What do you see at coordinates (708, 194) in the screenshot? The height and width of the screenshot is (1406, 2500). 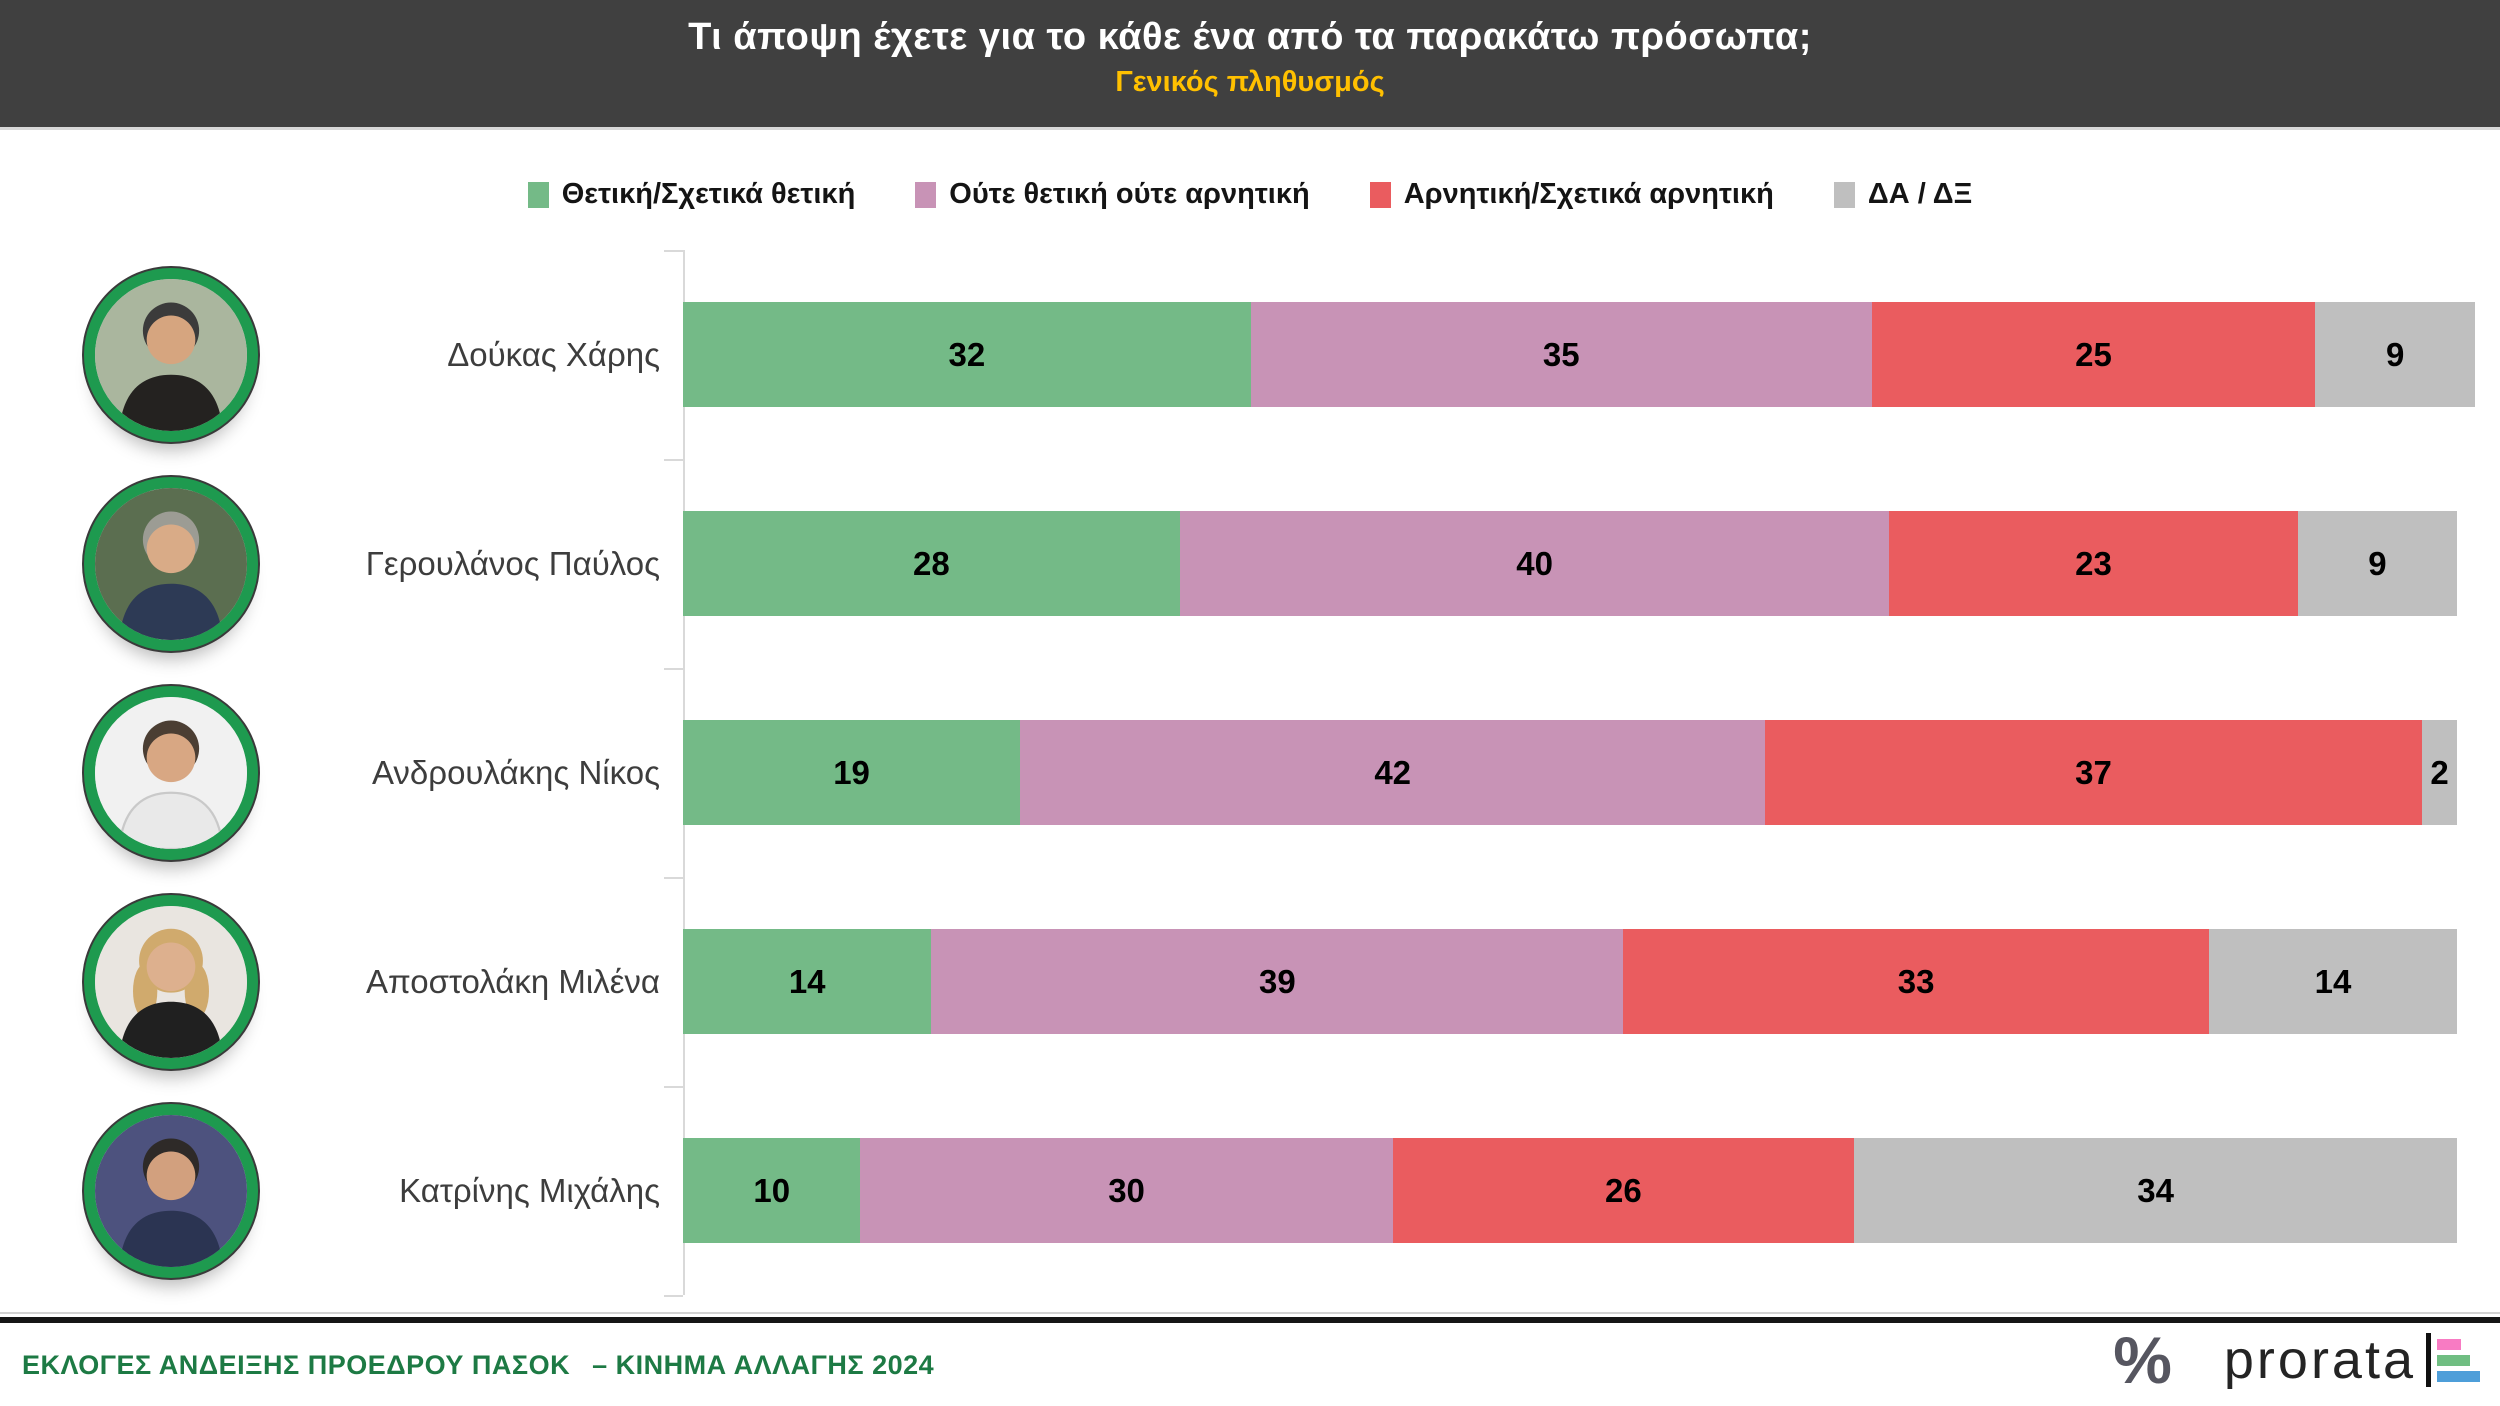 I see `legend-label: Θετική/Σχετικά θετική` at bounding box center [708, 194].